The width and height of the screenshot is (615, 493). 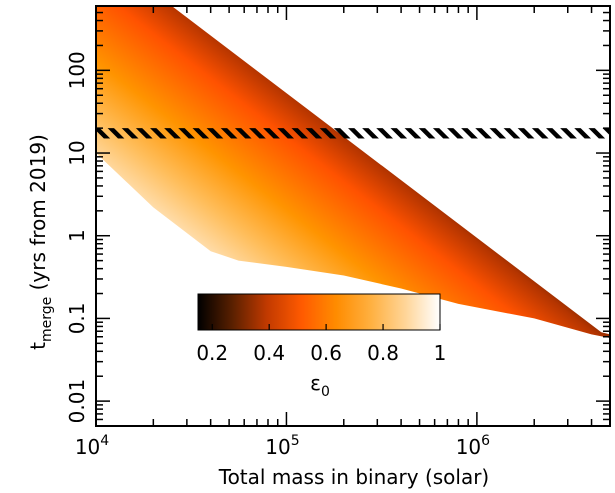 I want to click on x-axis-title: Total mass in binary (solar), so click(x=354, y=477).